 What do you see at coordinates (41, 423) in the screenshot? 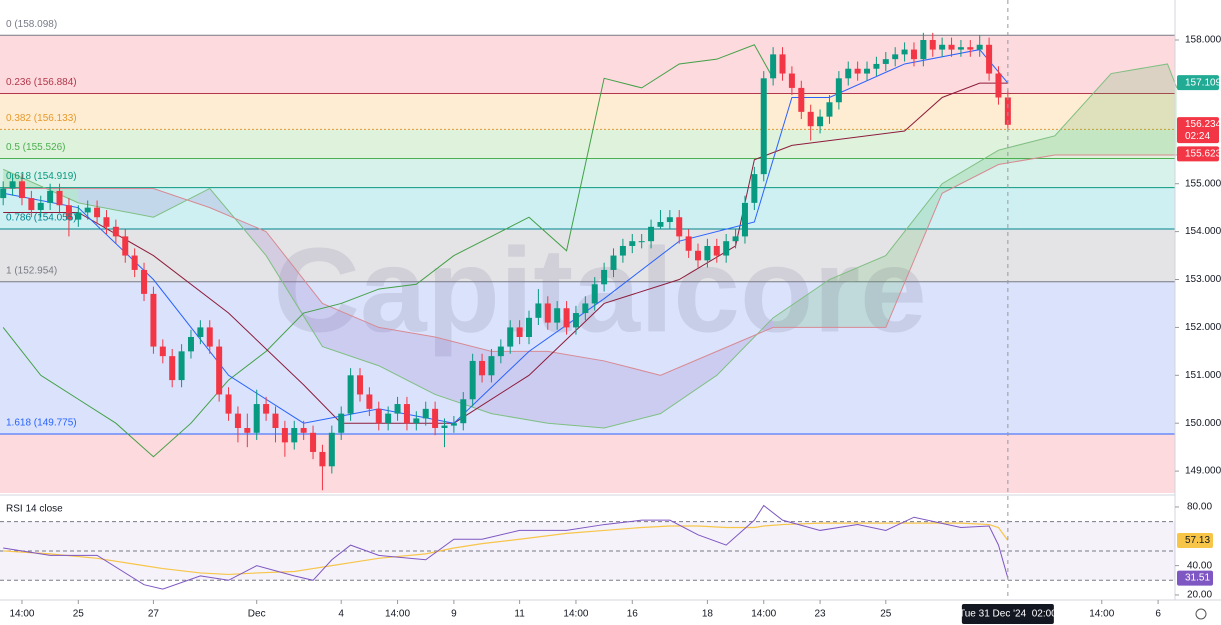
I see `fib-label: 1.618 (149.775)` at bounding box center [41, 423].